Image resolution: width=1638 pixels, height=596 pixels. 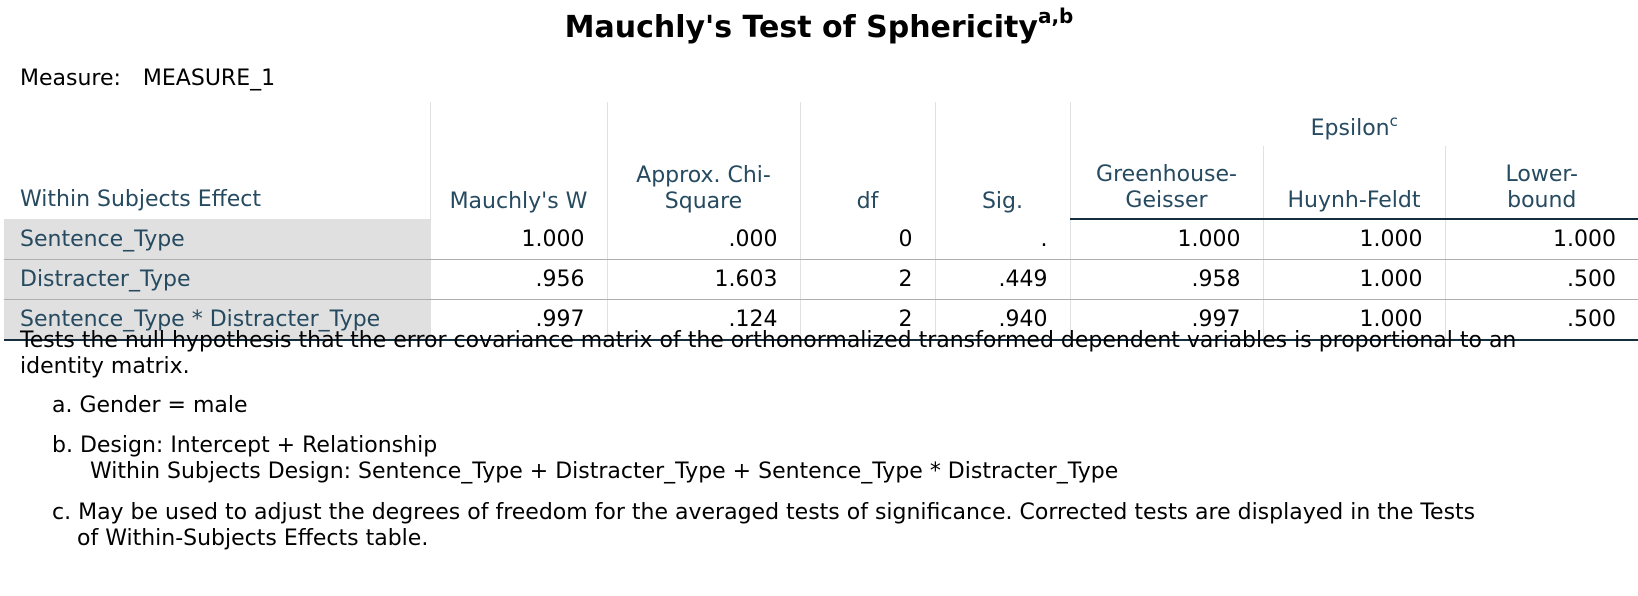 I want to click on cell-greenhouse-geisser: 1.000, so click(x=1166, y=239).